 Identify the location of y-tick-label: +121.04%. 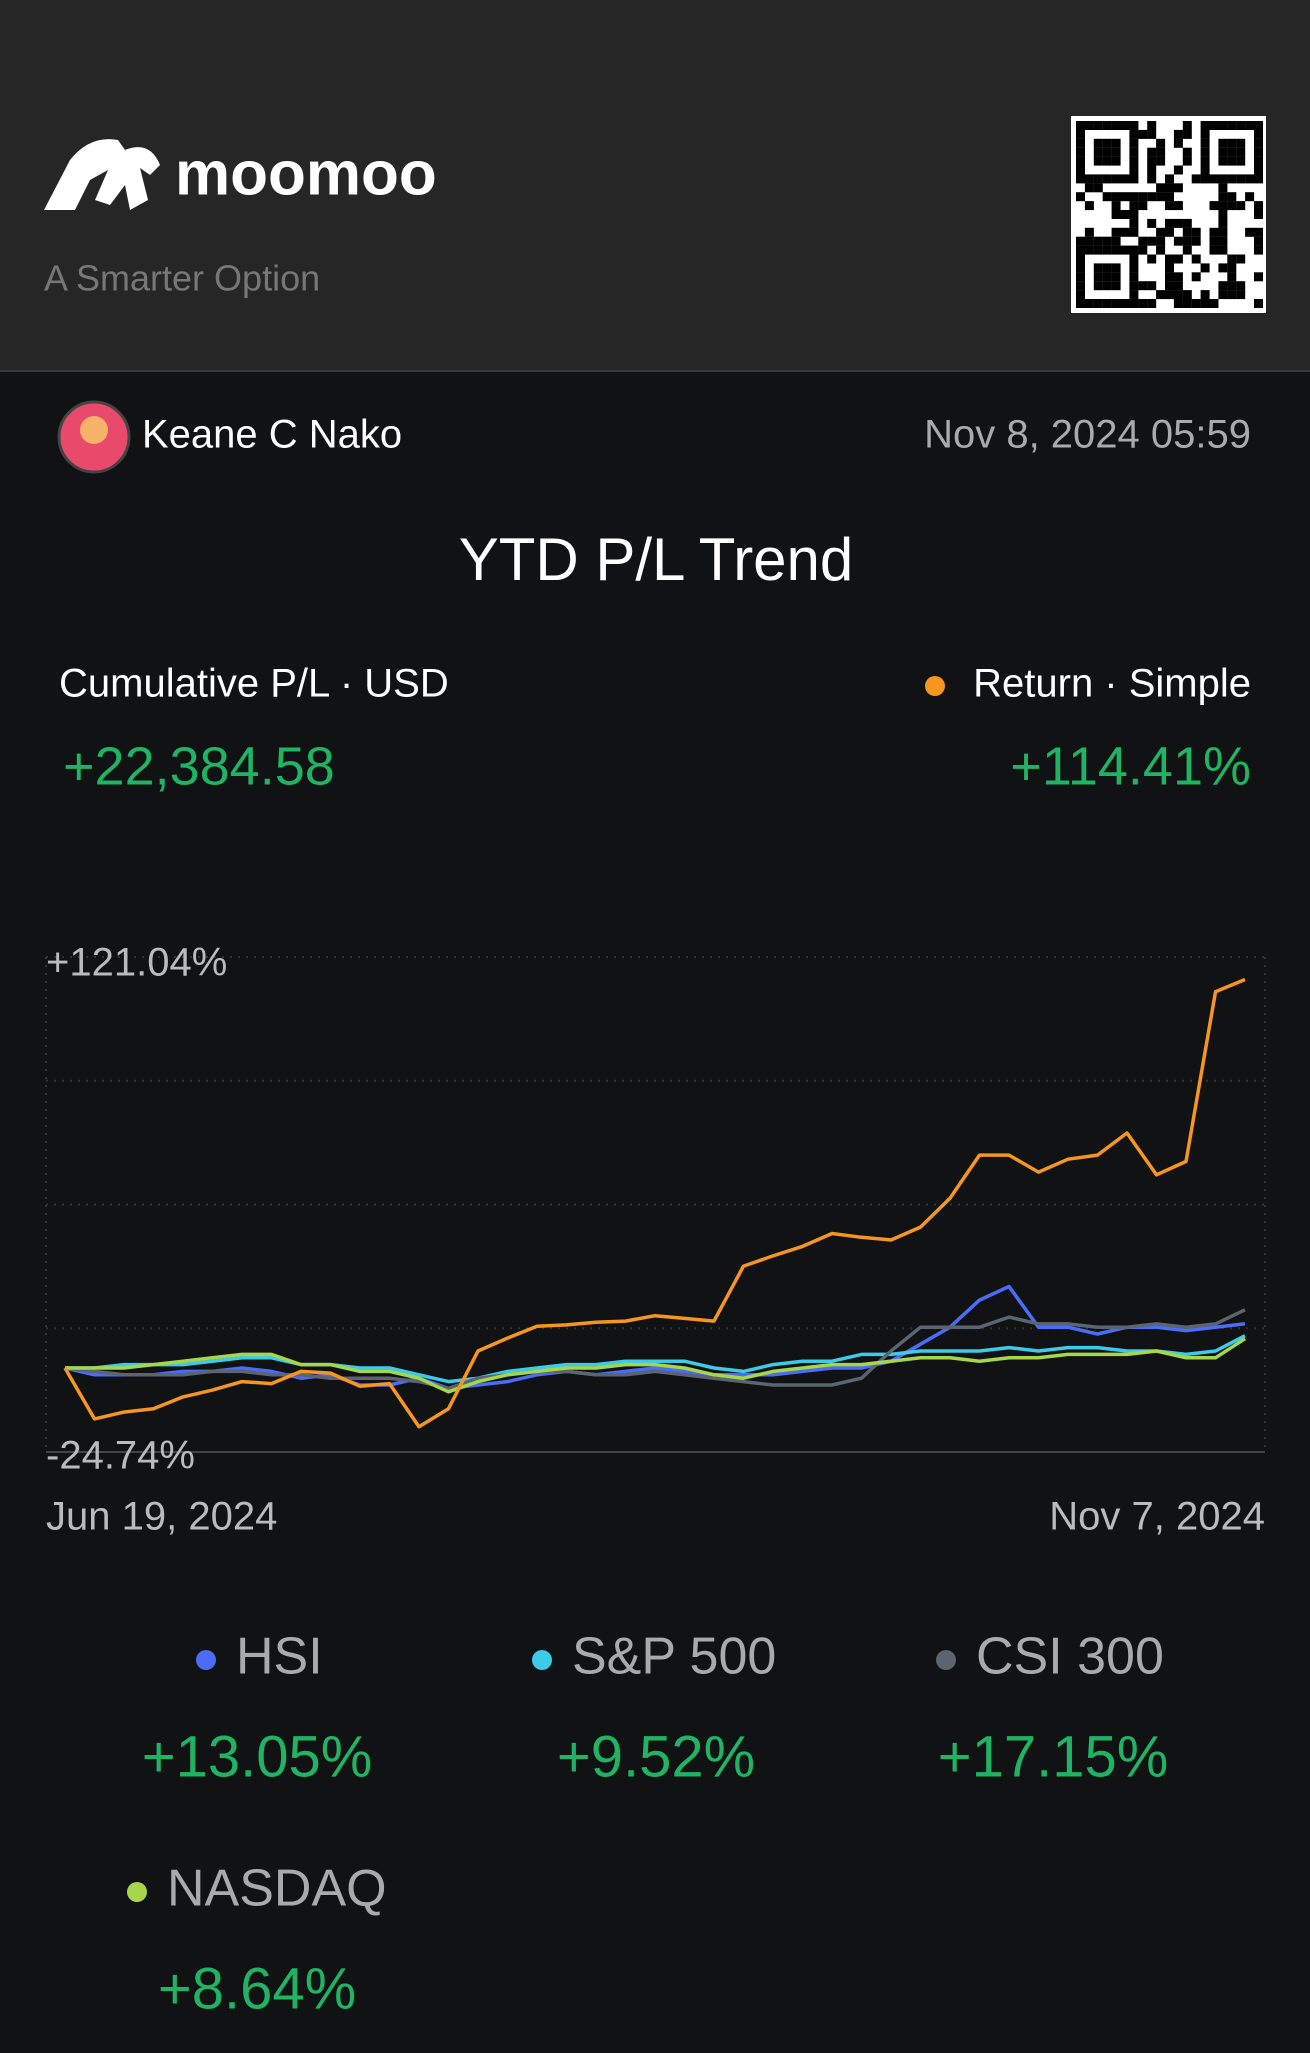
(136, 963).